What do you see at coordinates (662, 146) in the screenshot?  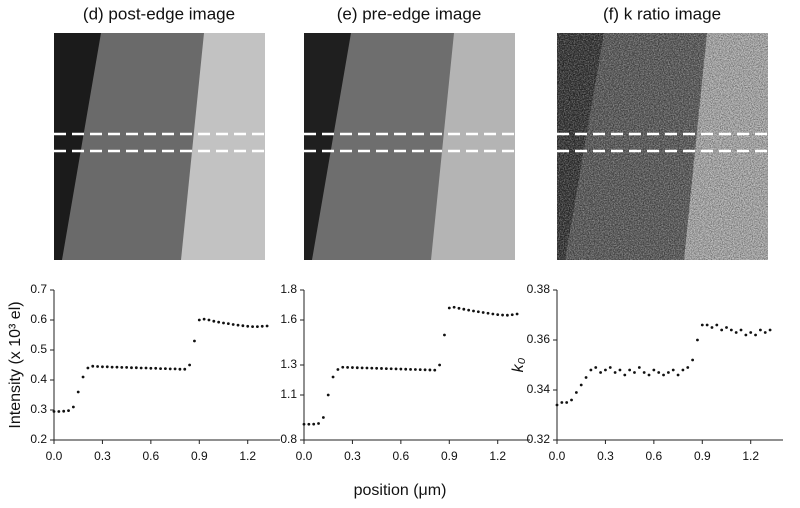 I see `k-ratio-image` at bounding box center [662, 146].